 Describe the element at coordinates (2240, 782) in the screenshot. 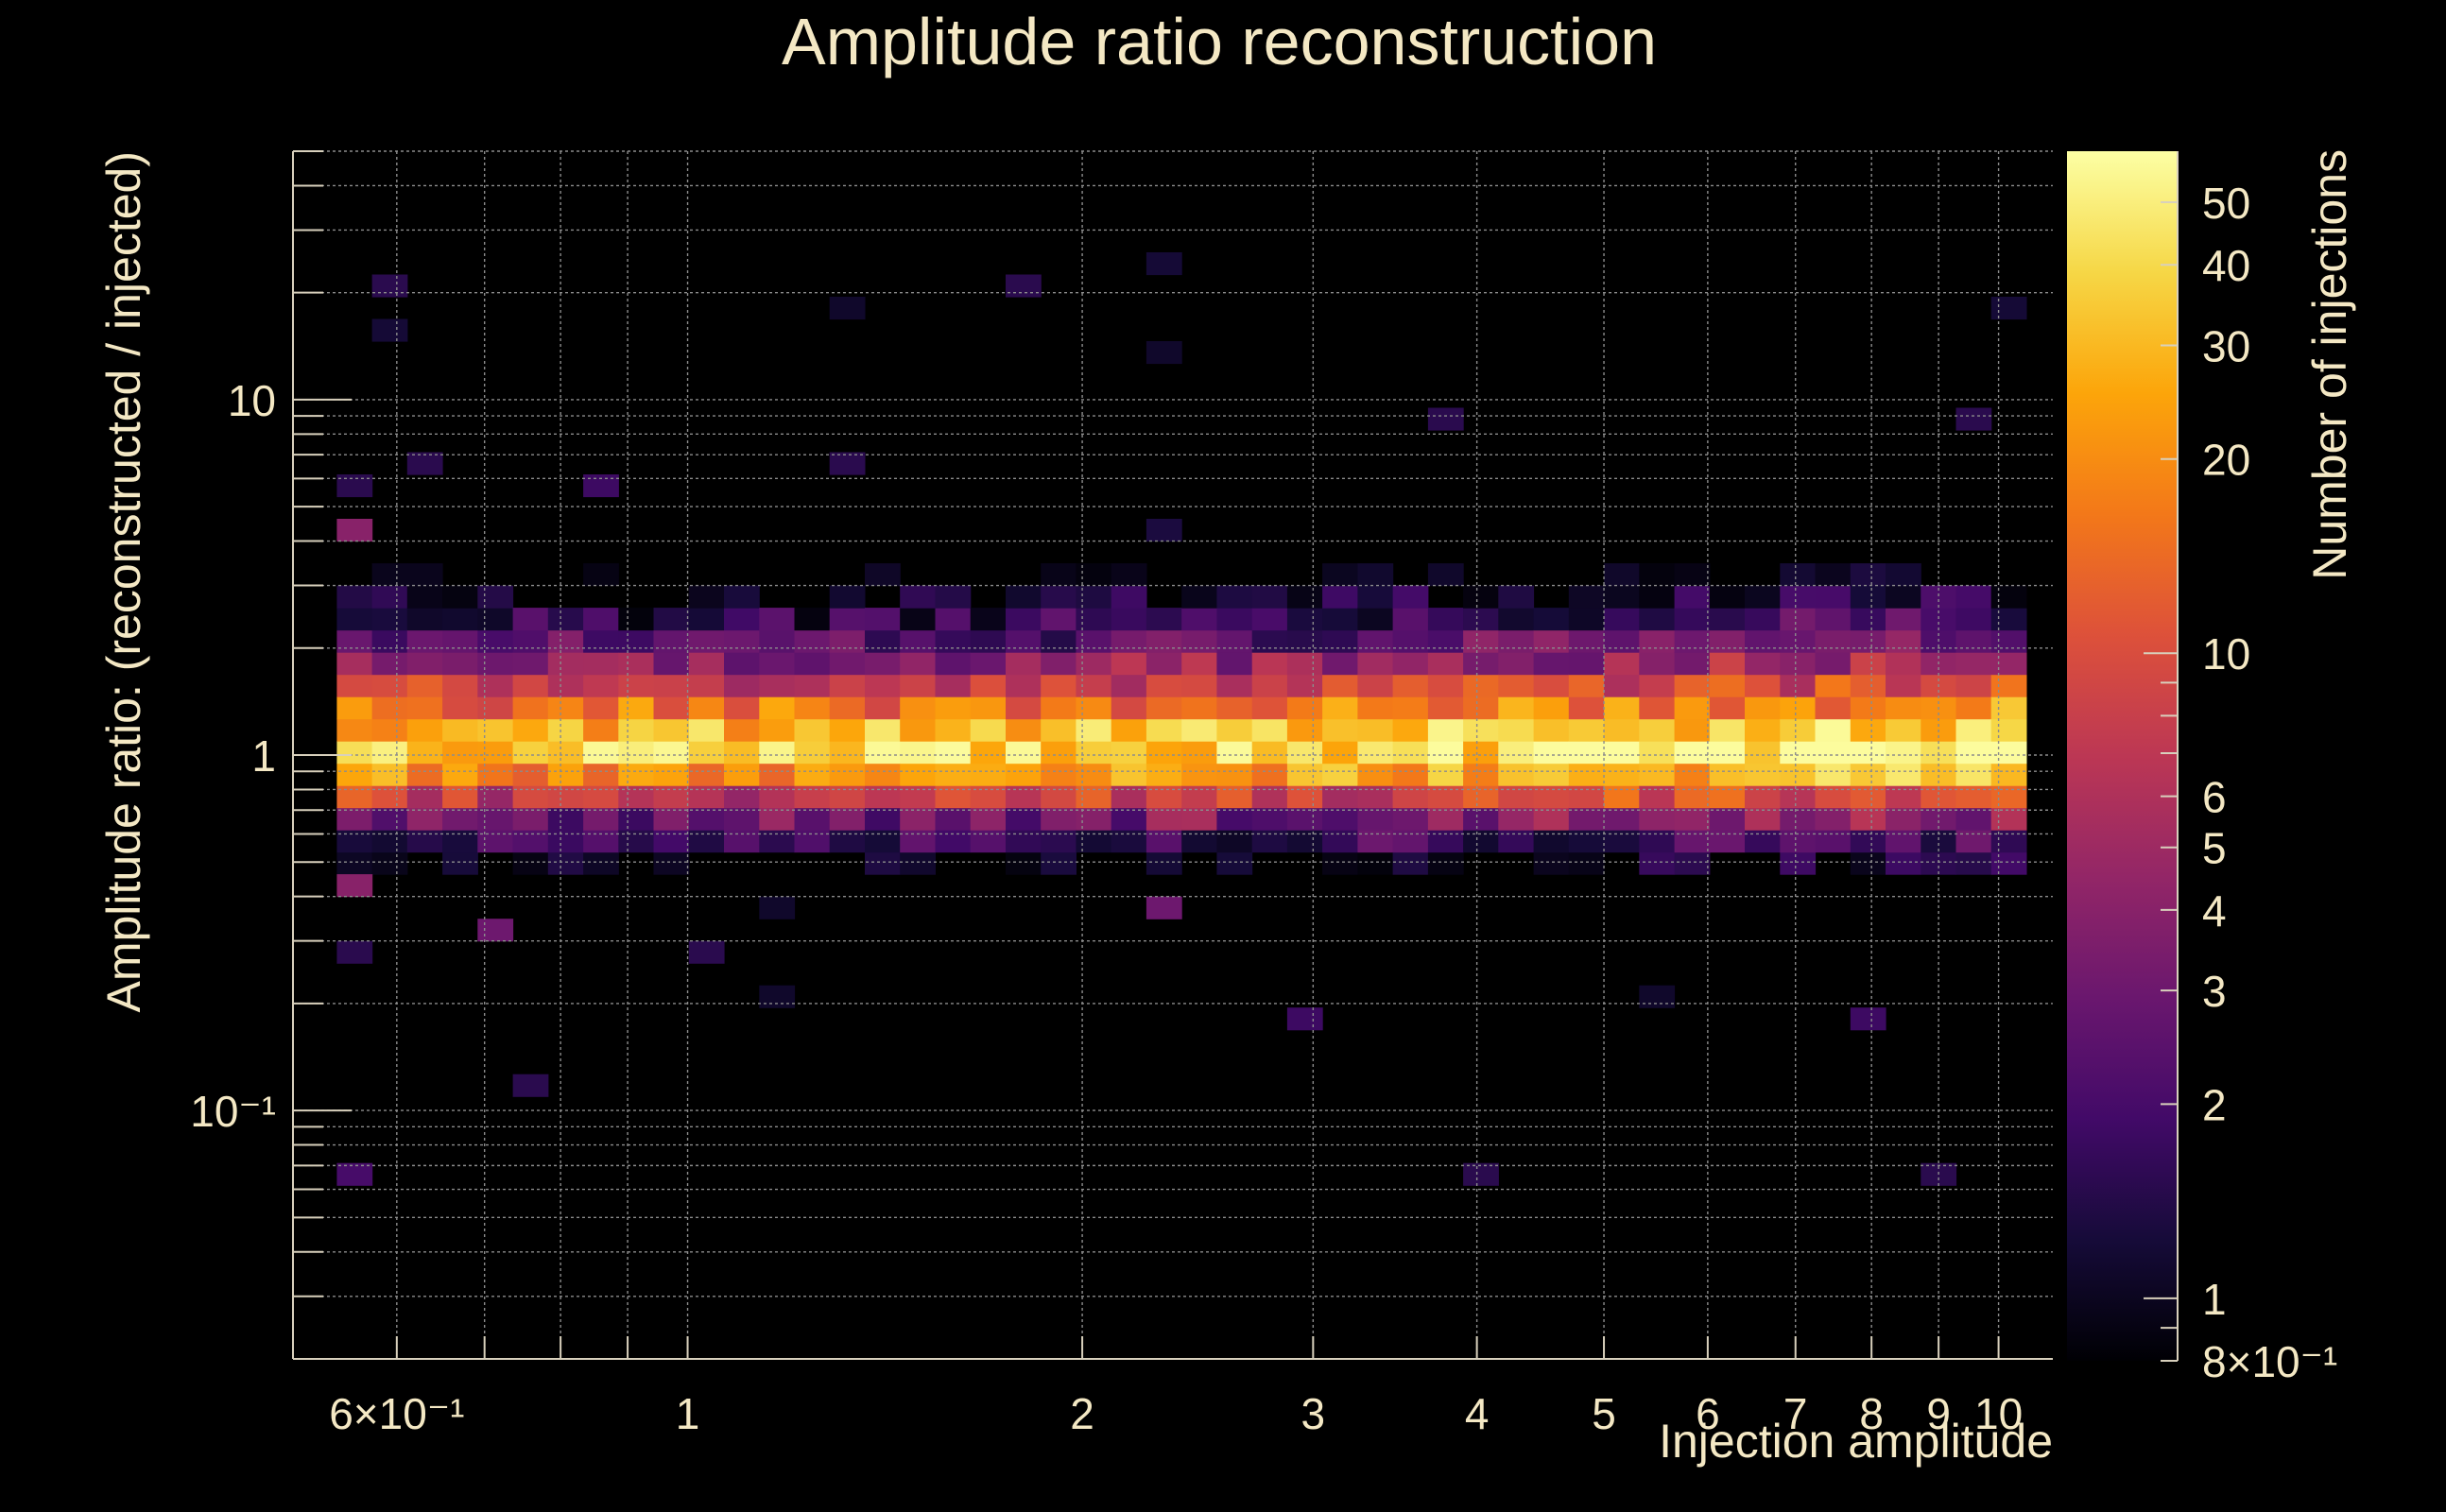

I see `colorbar-ticks: 8×10⁻¹ 1 2 3 4 56 10 20 30 40 50` at that location.